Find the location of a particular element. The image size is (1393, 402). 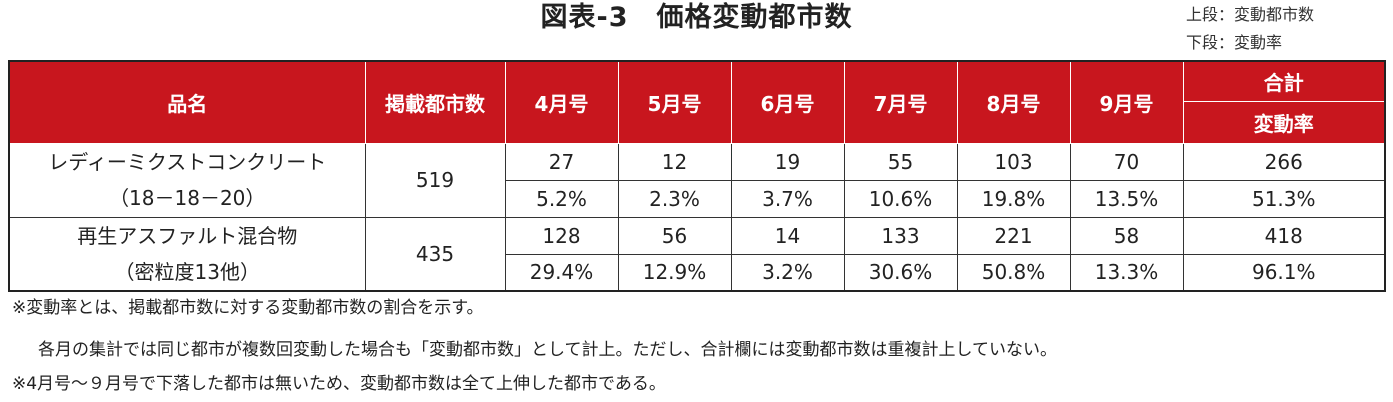

rate-cell: 12.9% is located at coordinates (674, 272).